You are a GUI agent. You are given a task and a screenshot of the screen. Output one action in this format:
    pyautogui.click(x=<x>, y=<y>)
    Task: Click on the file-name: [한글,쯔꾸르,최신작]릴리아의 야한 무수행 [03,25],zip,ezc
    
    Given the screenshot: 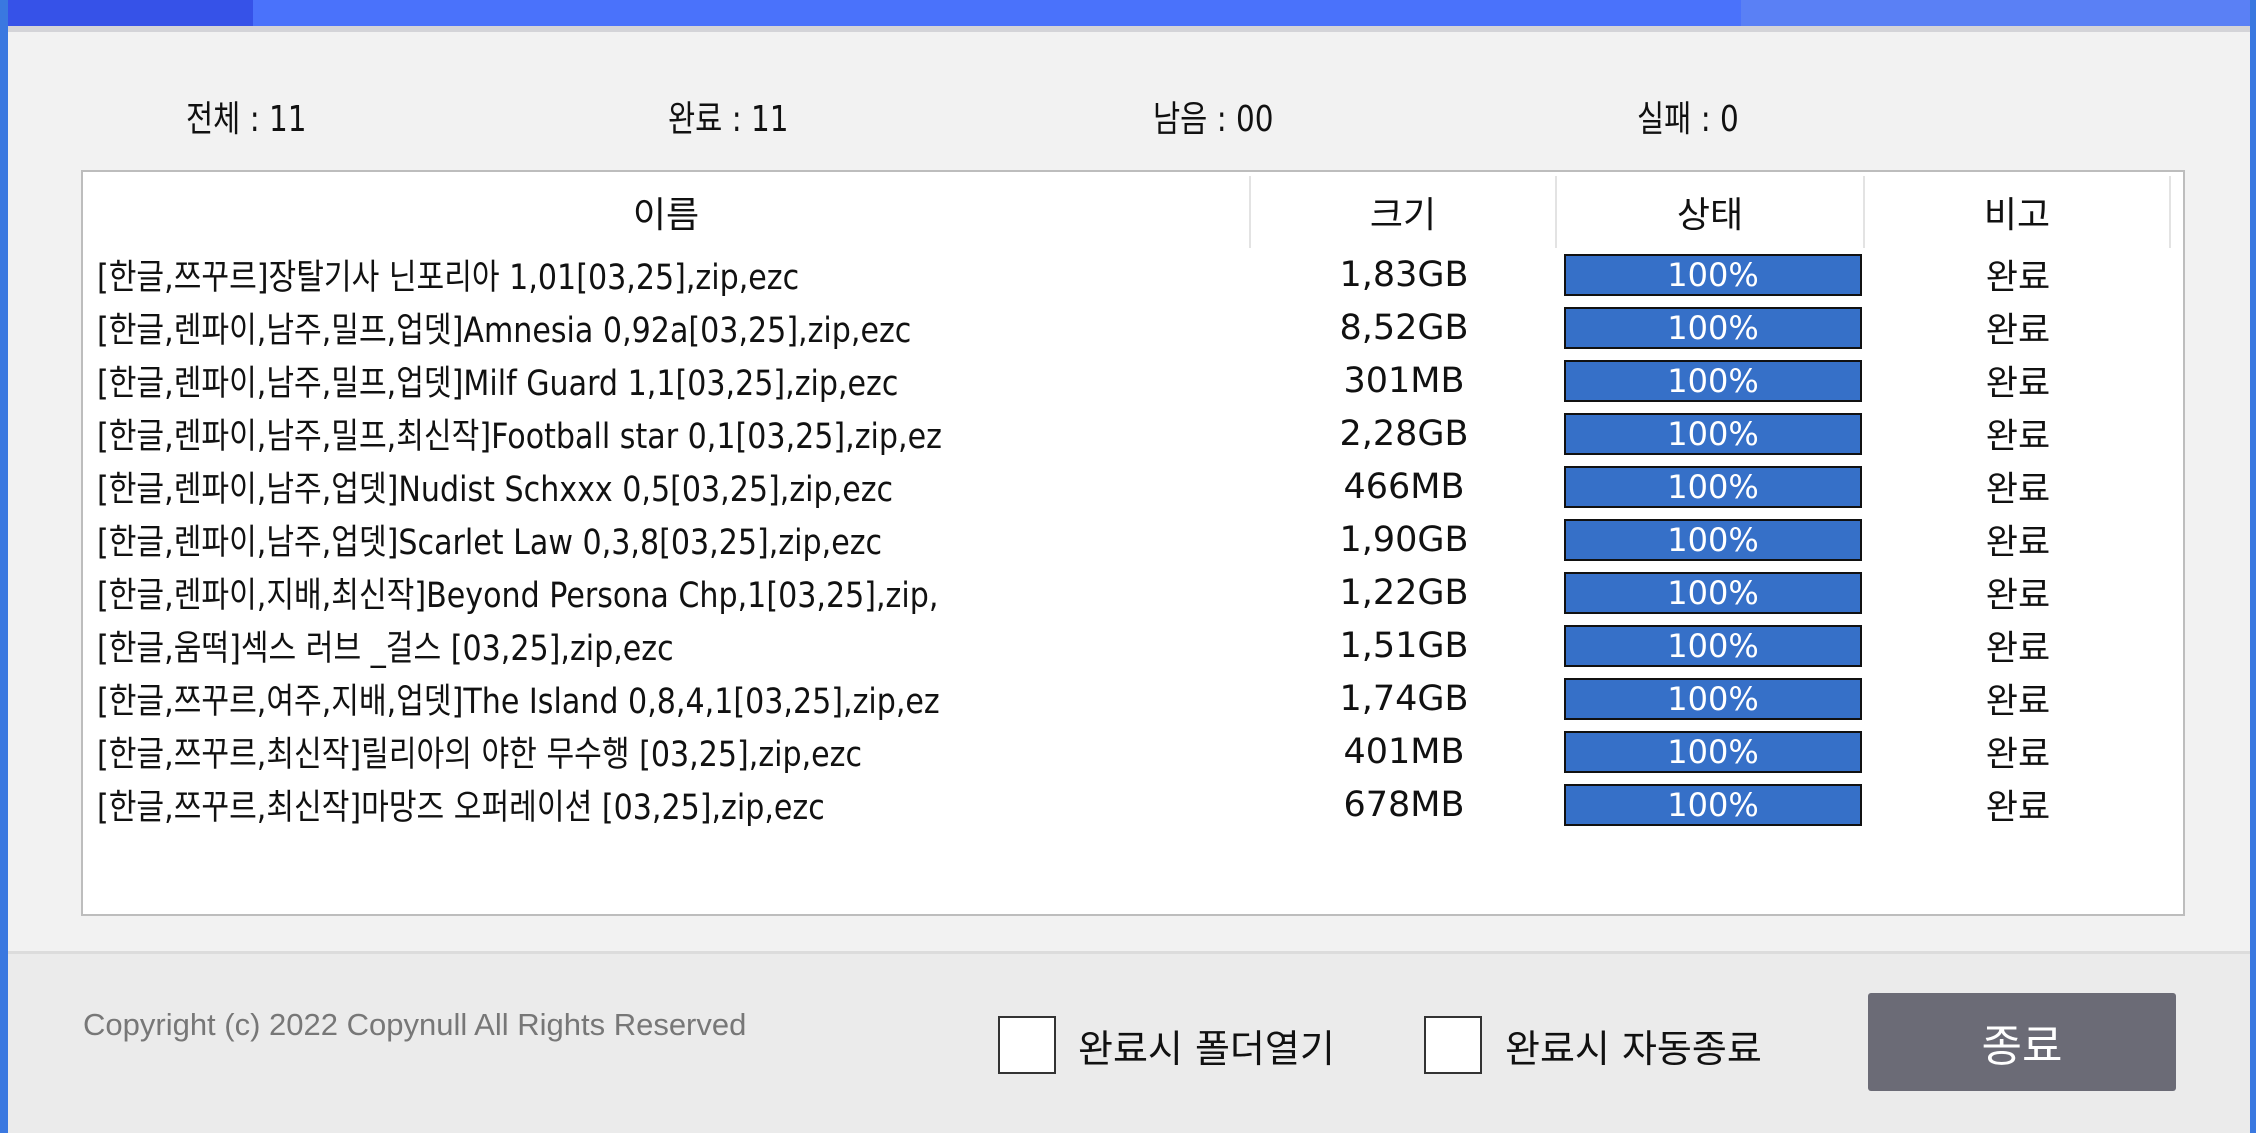 What is the action you would take?
    pyautogui.click(x=714, y=751)
    